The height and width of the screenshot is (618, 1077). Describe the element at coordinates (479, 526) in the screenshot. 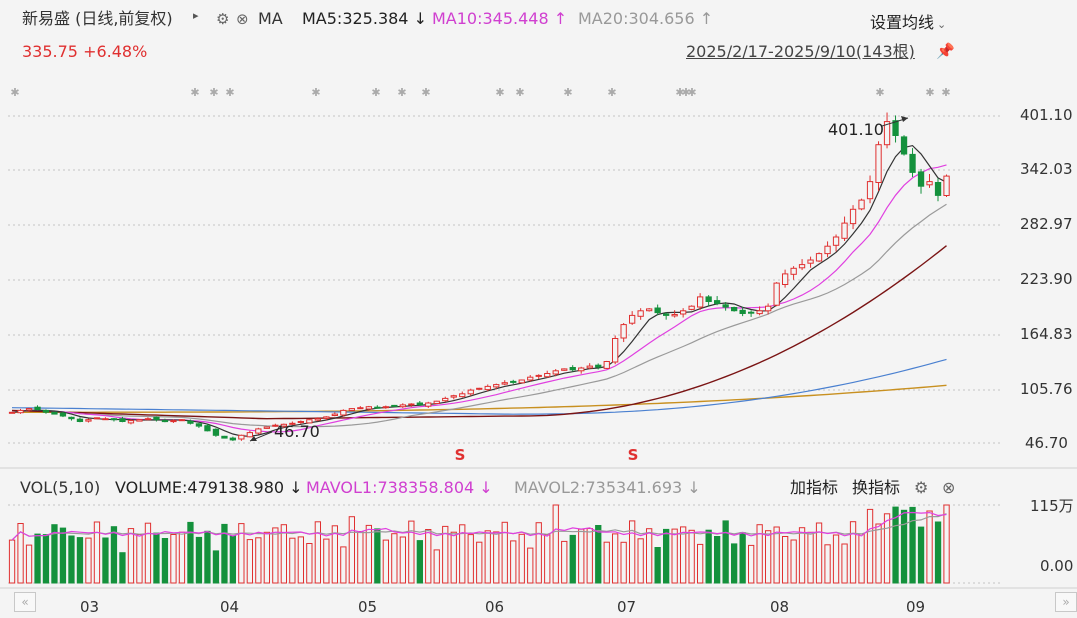

I see `mavol1-line` at that location.